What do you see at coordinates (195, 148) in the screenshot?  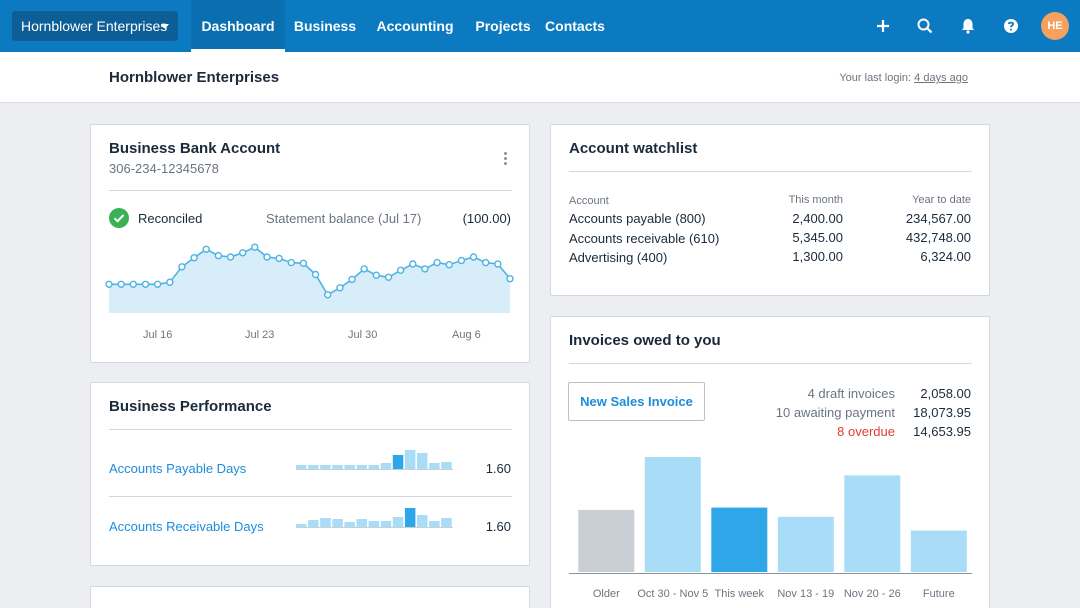 I see `bank-account-title: Business Bank Account` at bounding box center [195, 148].